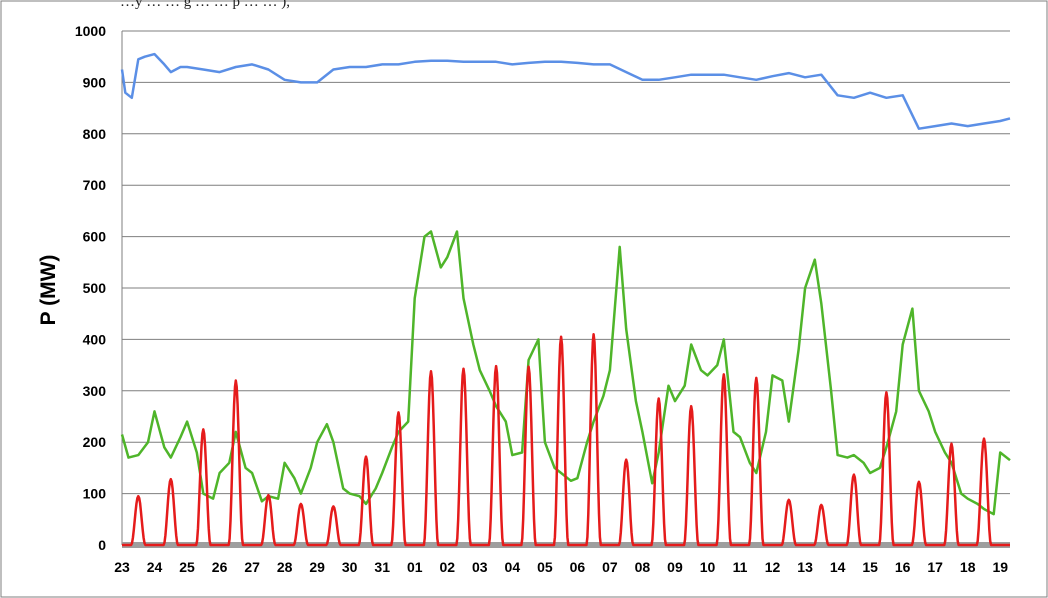  What do you see at coordinates (317, 567) in the screenshot?
I see `x-tick-label: 29` at bounding box center [317, 567].